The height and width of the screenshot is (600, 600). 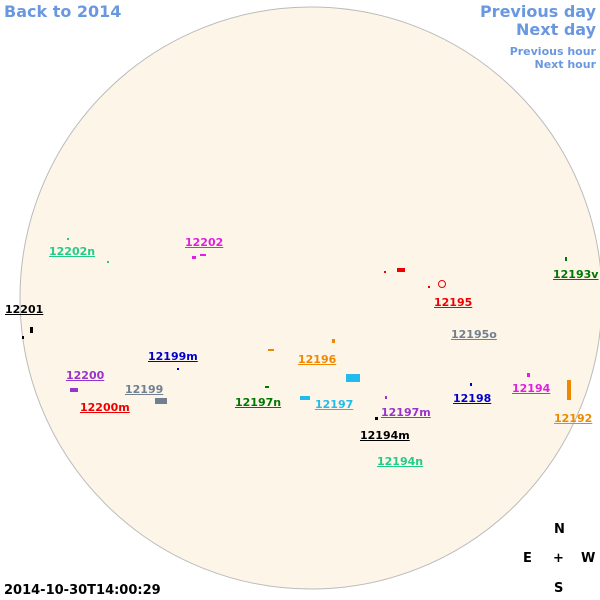 What do you see at coordinates (85, 375) in the screenshot?
I see `region-label: 12200` at bounding box center [85, 375].